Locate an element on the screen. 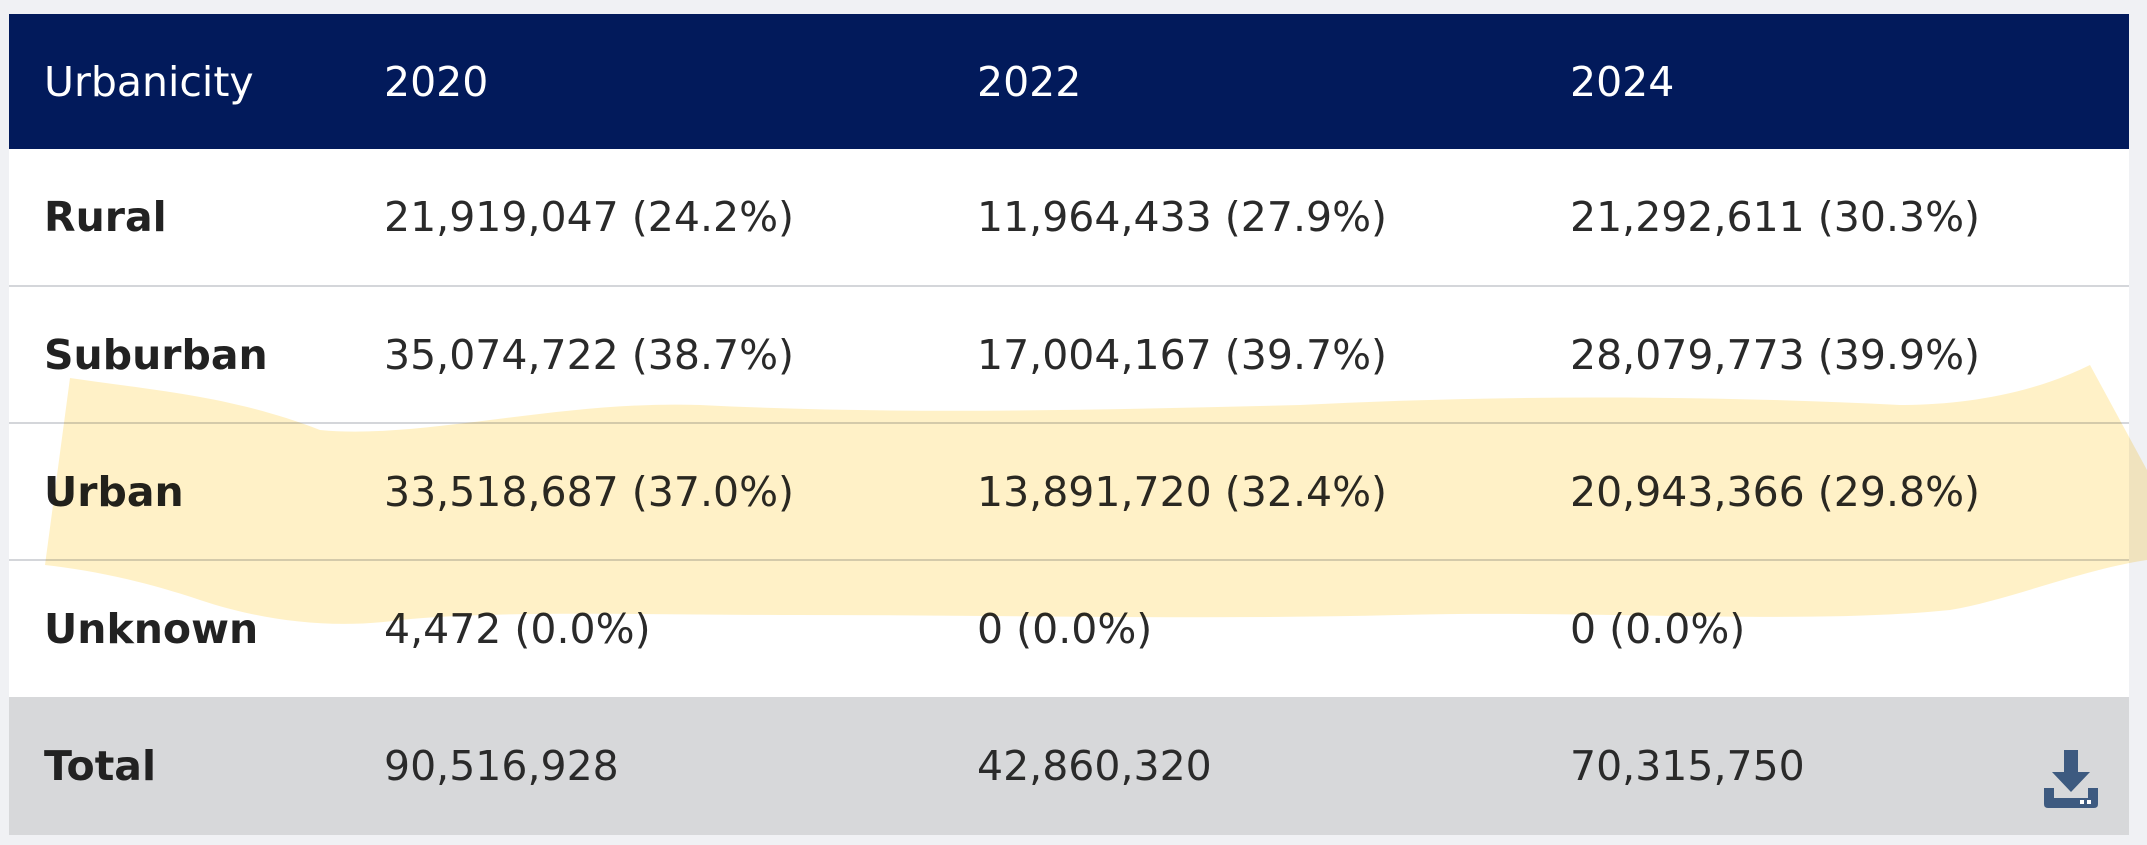 The image size is (2147, 845). header-urbanicity: Urbanicity is located at coordinates (149, 81).